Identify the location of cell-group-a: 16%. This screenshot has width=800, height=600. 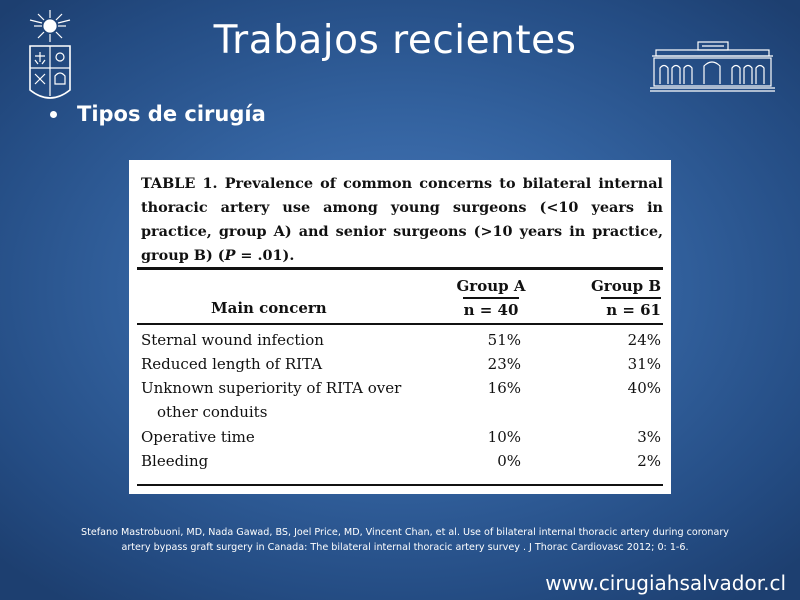
(504, 388).